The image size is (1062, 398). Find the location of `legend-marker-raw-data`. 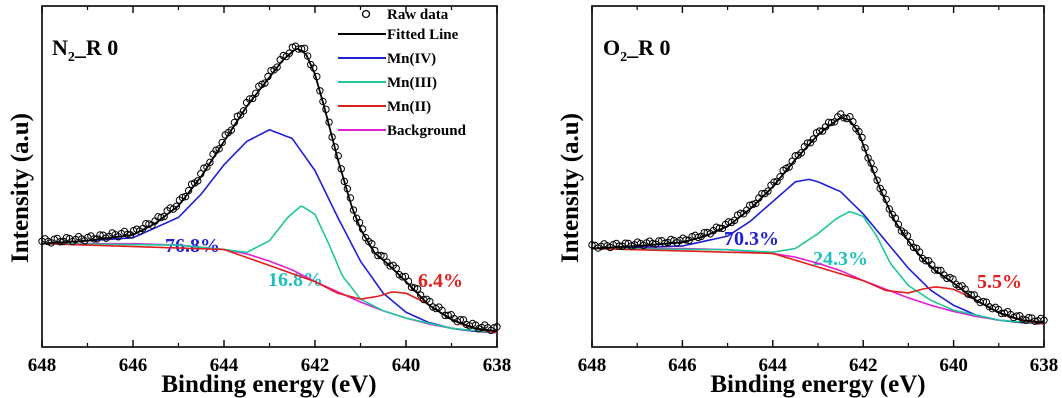

legend-marker-raw-data is located at coordinates (366, 14).